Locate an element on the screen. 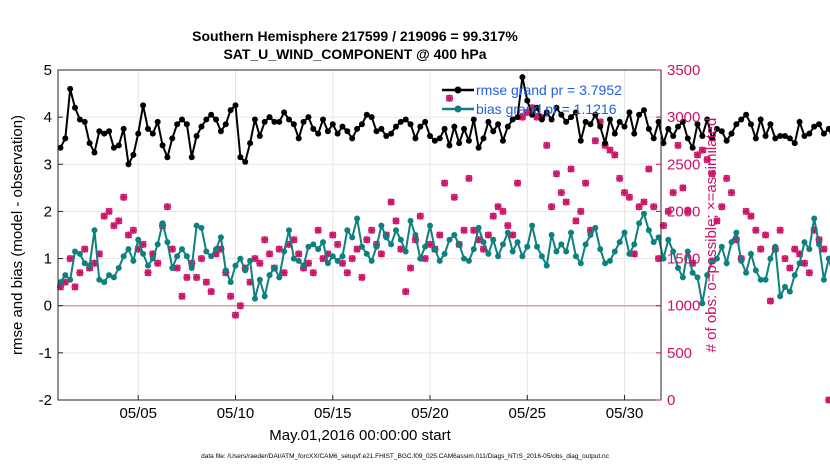 This screenshot has width=830, height=470. y-left-tick-label: 3 is located at coordinates (48, 164).